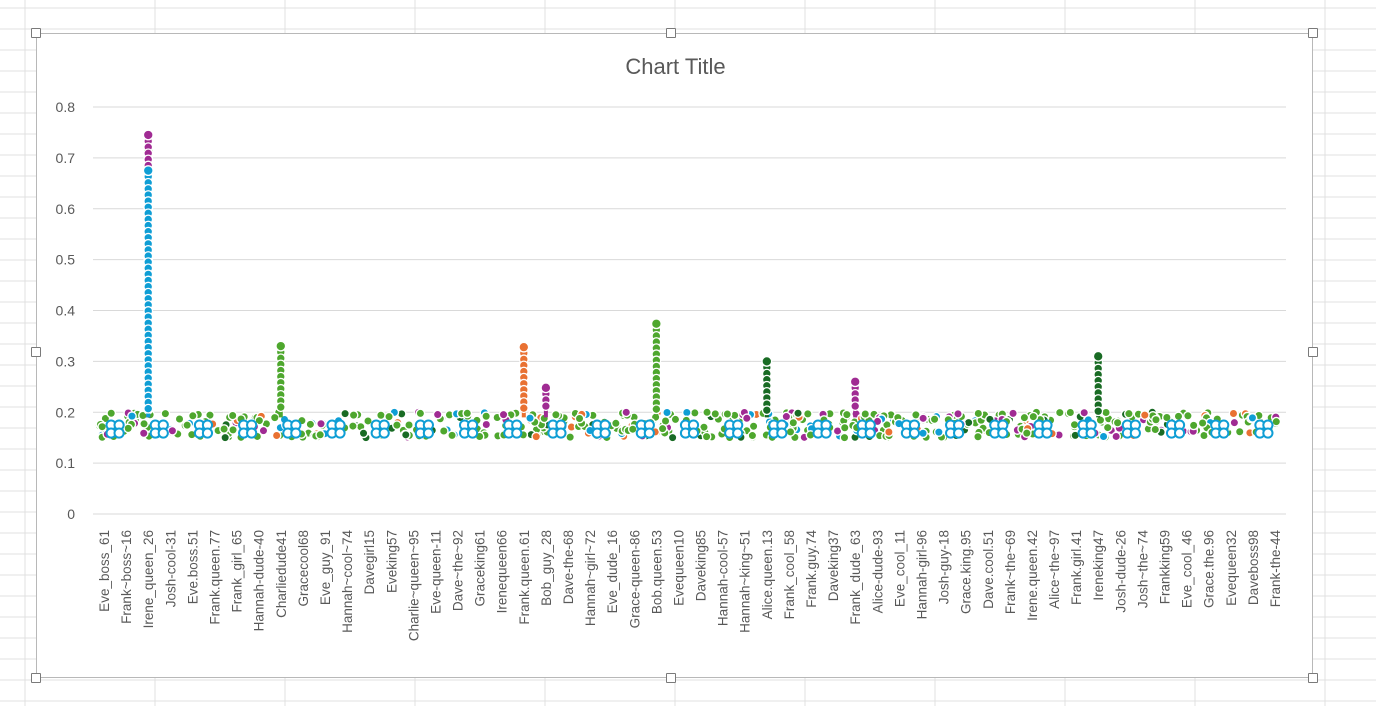 Image resolution: width=1376 pixels, height=706 pixels. I want to click on series-markers-highlight, so click(689, 429).